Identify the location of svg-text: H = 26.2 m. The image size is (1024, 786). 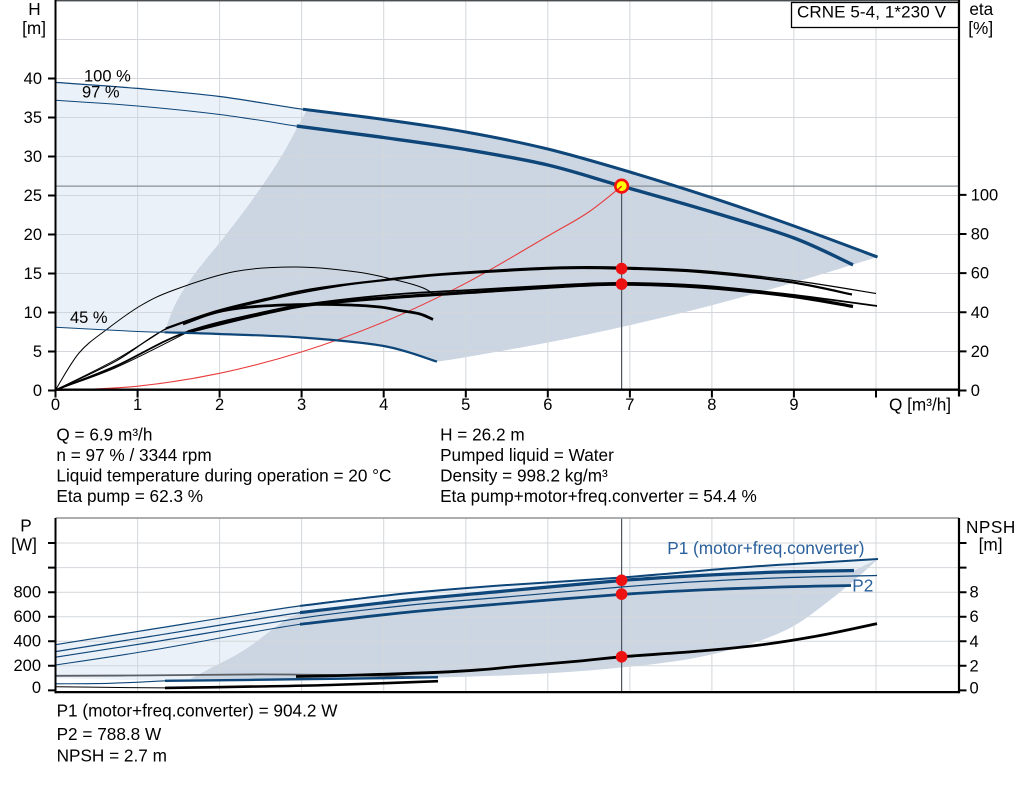
(482, 435).